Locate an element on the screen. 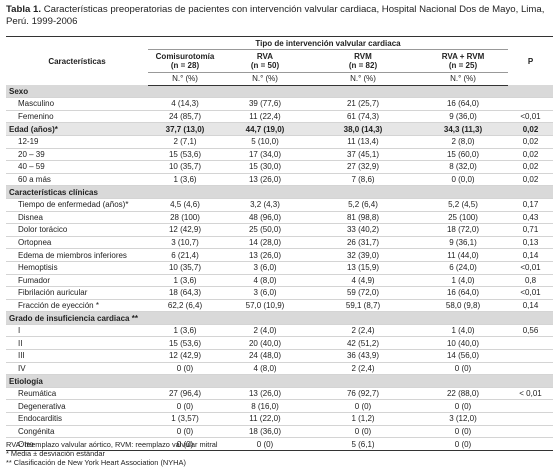 The height and width of the screenshot is (472, 559). row-label: 20 – 39 is located at coordinates (77, 155).